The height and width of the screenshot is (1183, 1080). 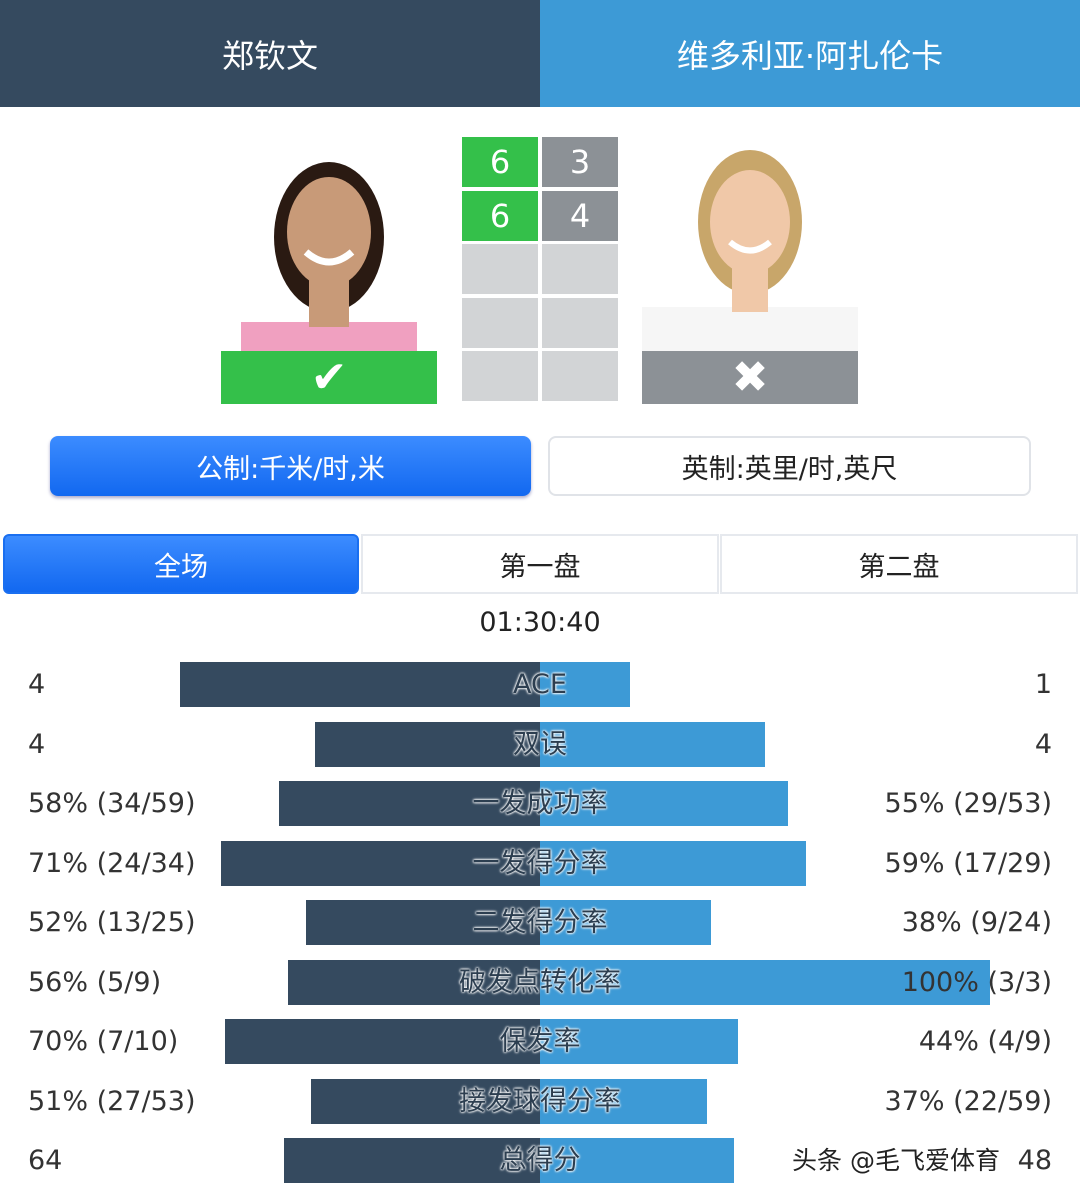 I want to click on tab-label: 第一盘, so click(x=540, y=567).